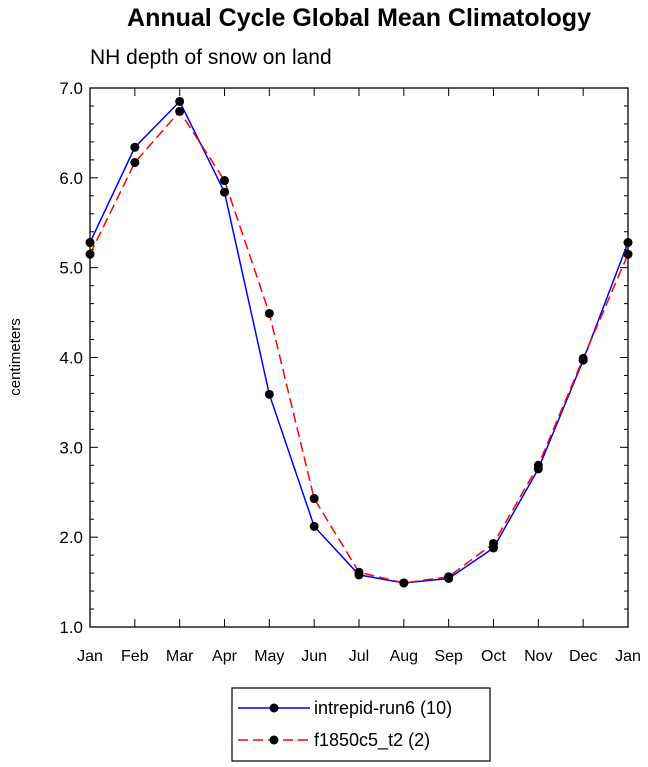 The width and height of the screenshot is (648, 767). Describe the element at coordinates (583, 656) in the screenshot. I see `x-tick-label: Dec` at that location.